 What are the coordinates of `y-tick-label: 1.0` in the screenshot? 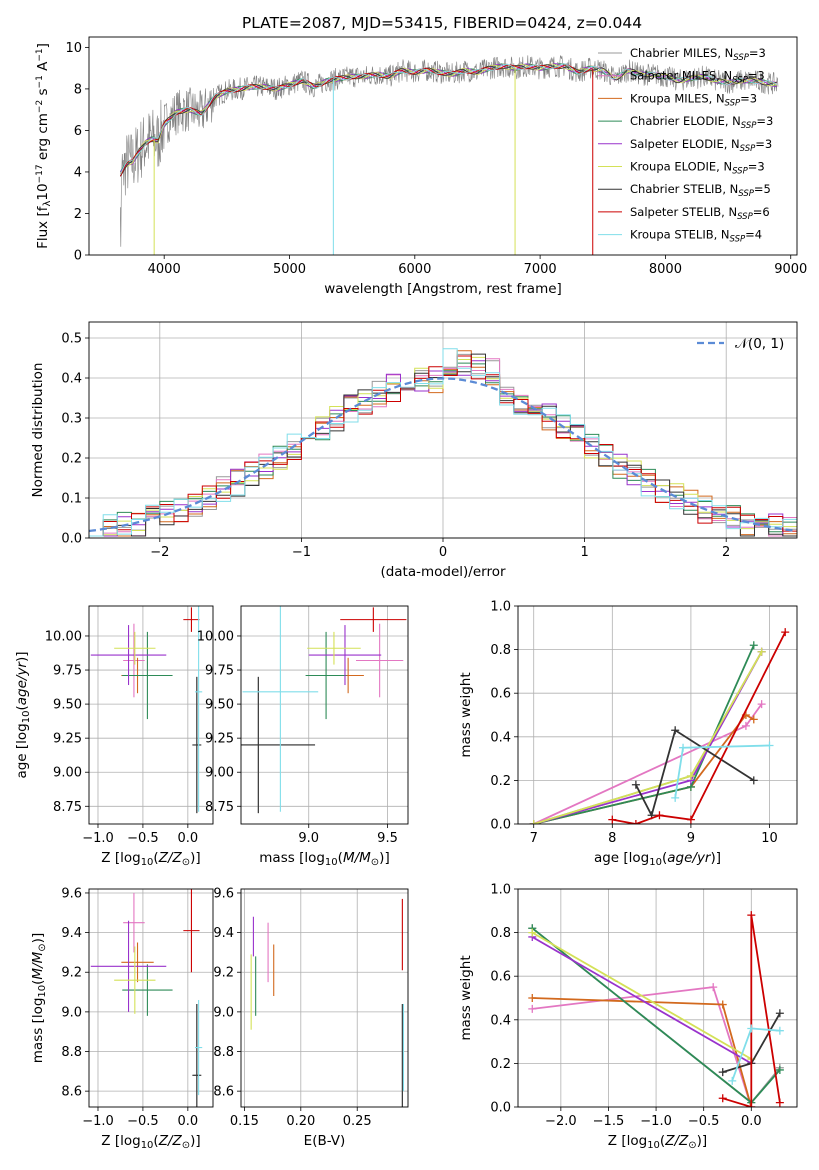 It's located at (500, 607).